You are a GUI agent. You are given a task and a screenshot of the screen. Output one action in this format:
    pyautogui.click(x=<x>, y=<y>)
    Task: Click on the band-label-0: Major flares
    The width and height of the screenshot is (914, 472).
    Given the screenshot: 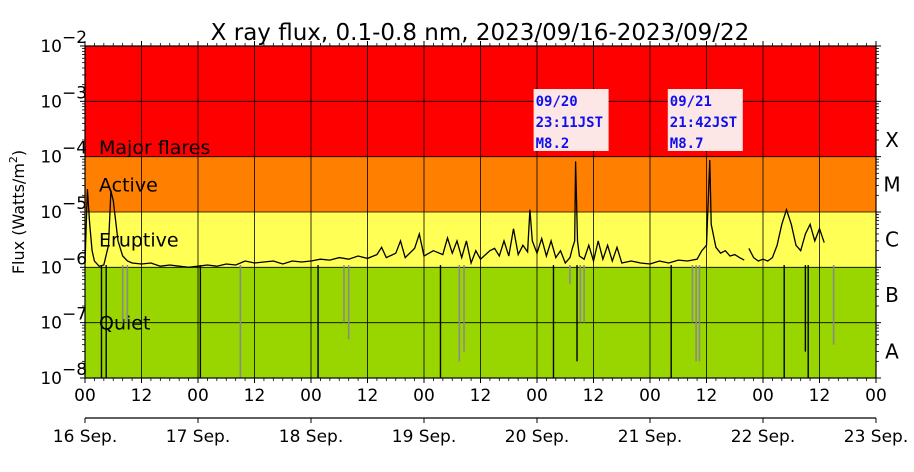 What is the action you would take?
    pyautogui.click(x=154, y=148)
    